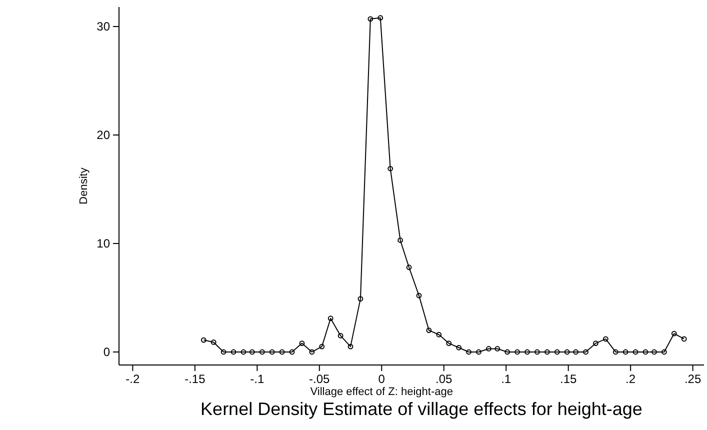 This screenshot has width=707, height=430. Describe the element at coordinates (103, 243) in the screenshot. I see `y-tick-label: 10` at that location.